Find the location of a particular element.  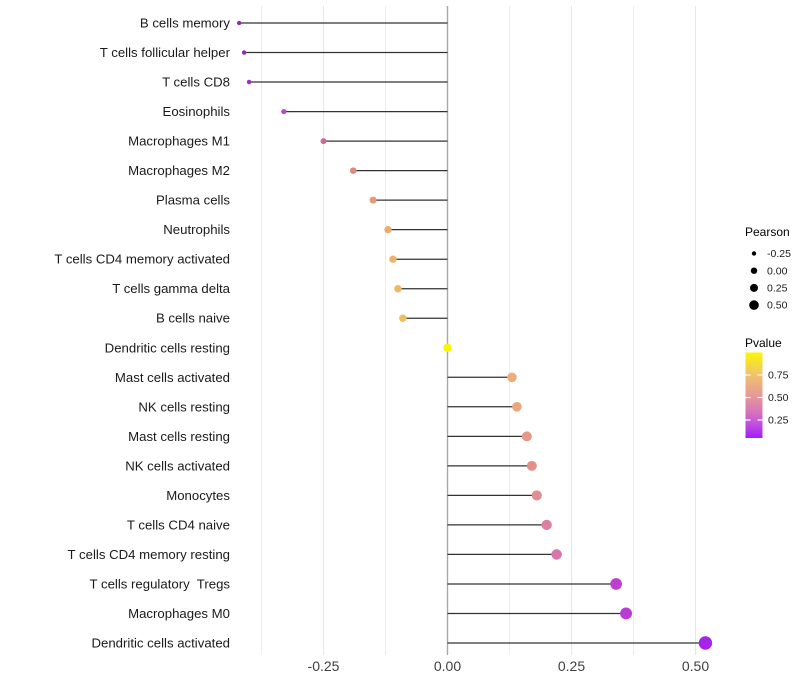

x-axis-tick-label: 0.25 is located at coordinates (571, 666).